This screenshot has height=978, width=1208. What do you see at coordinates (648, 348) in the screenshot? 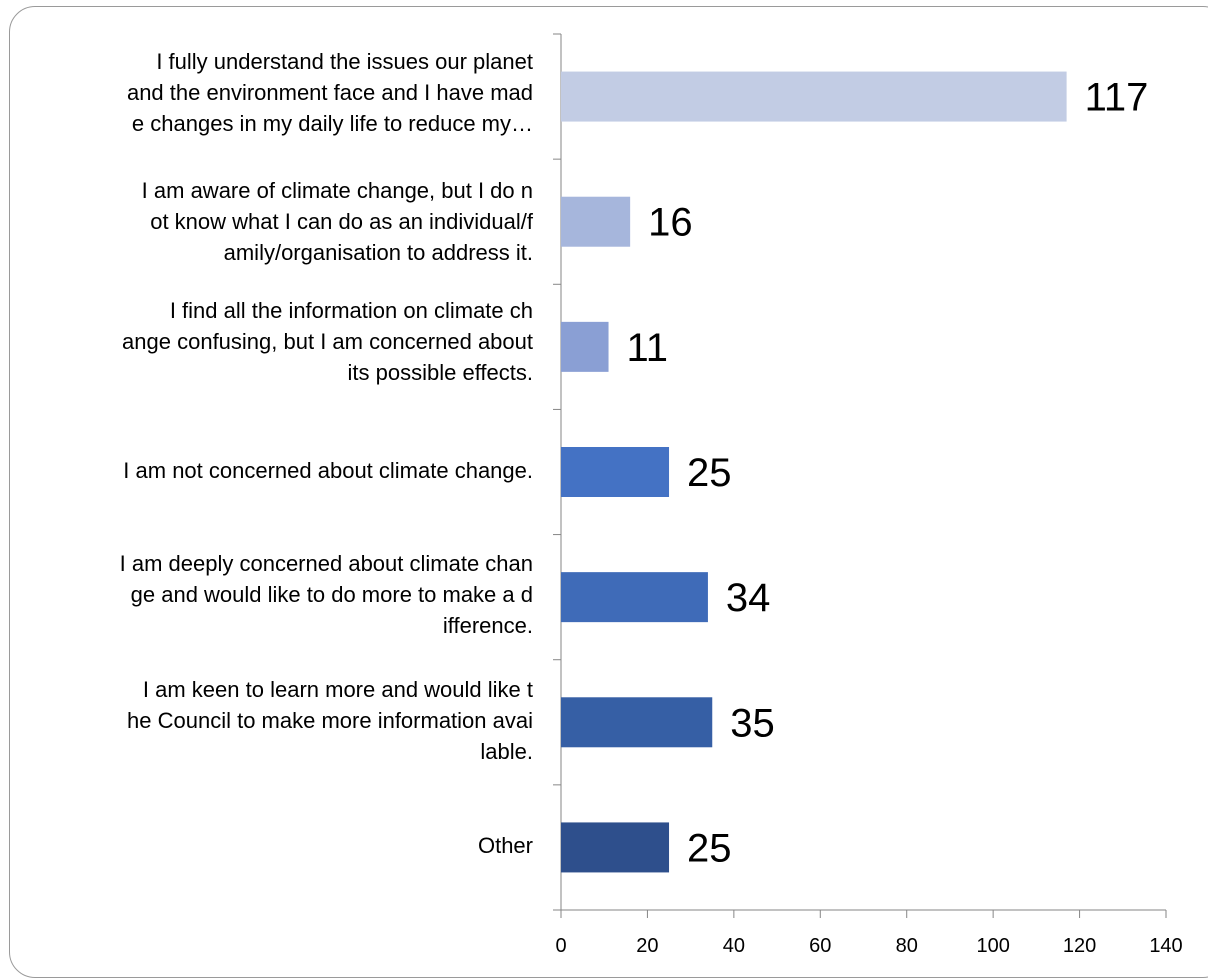
I see `data-label: 11` at bounding box center [648, 348].